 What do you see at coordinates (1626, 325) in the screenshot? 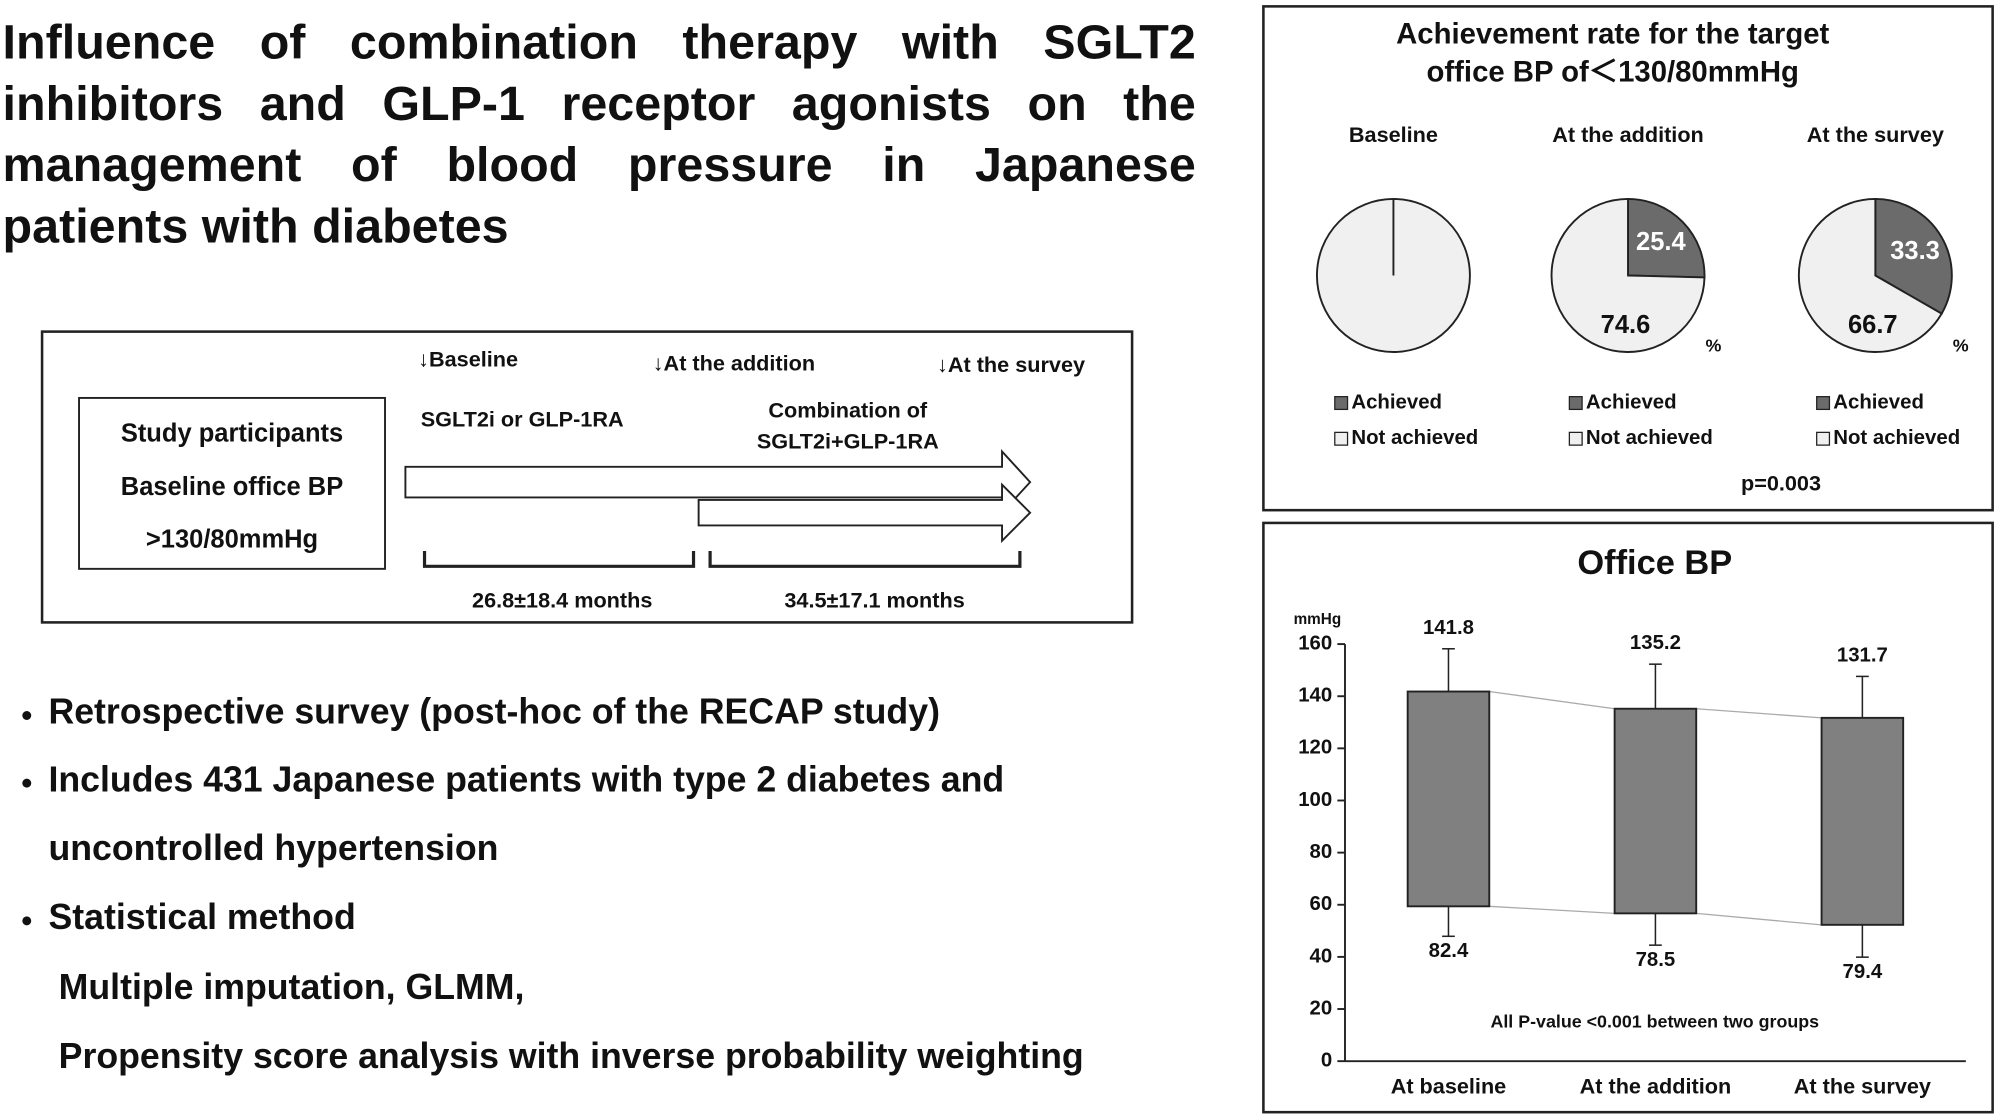
I see `pie-label: 74.6` at bounding box center [1626, 325].